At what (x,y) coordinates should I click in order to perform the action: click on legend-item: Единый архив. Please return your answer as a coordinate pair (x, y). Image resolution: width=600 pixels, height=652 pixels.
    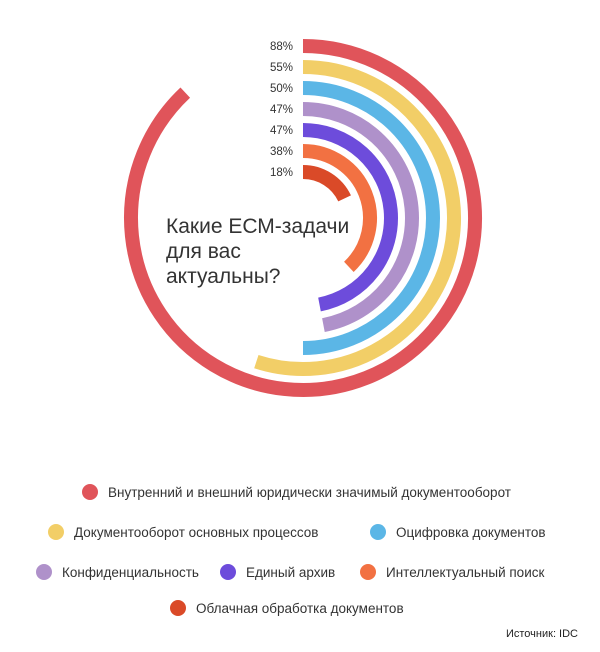
    Looking at the image, I should click on (277, 572).